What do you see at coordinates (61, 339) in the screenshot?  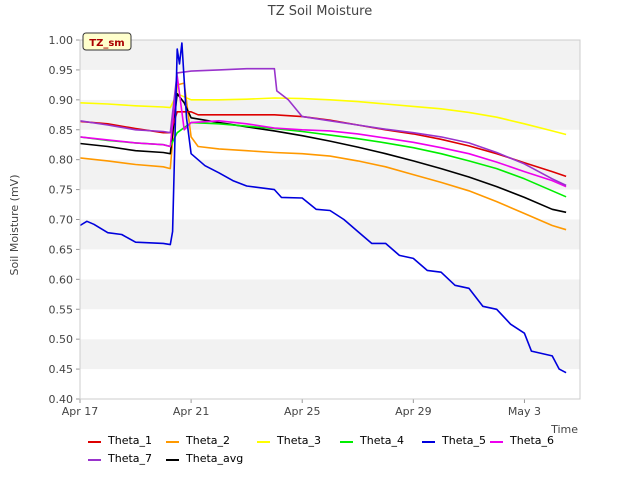 I see `y-tick-label: 0.50` at bounding box center [61, 339].